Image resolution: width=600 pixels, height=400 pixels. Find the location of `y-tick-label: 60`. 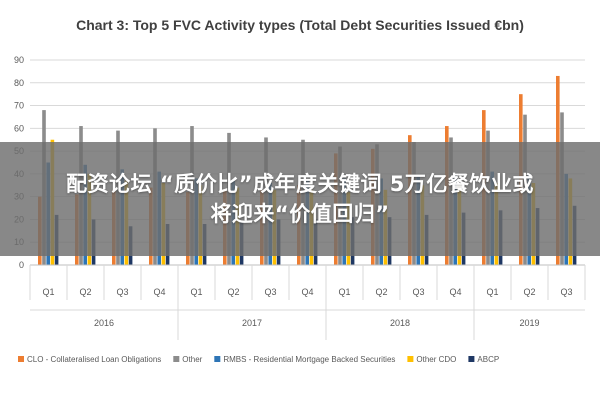

y-tick-label: 60 is located at coordinates (19, 128).